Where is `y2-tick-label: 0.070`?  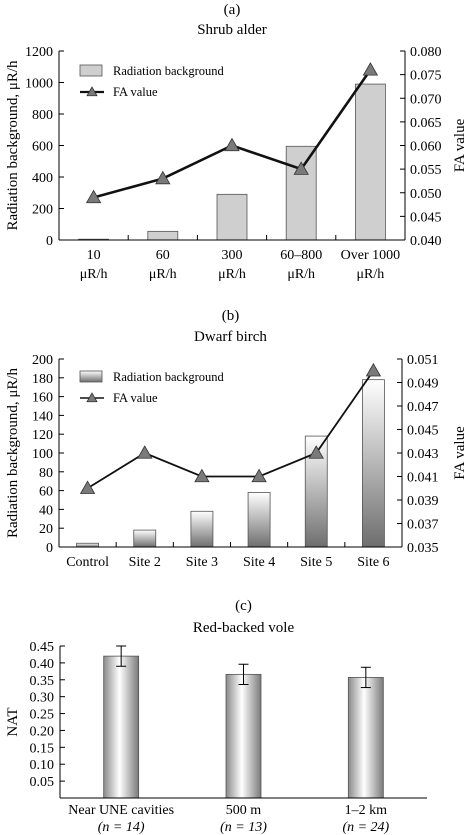 y2-tick-label: 0.070 is located at coordinates (426, 99).